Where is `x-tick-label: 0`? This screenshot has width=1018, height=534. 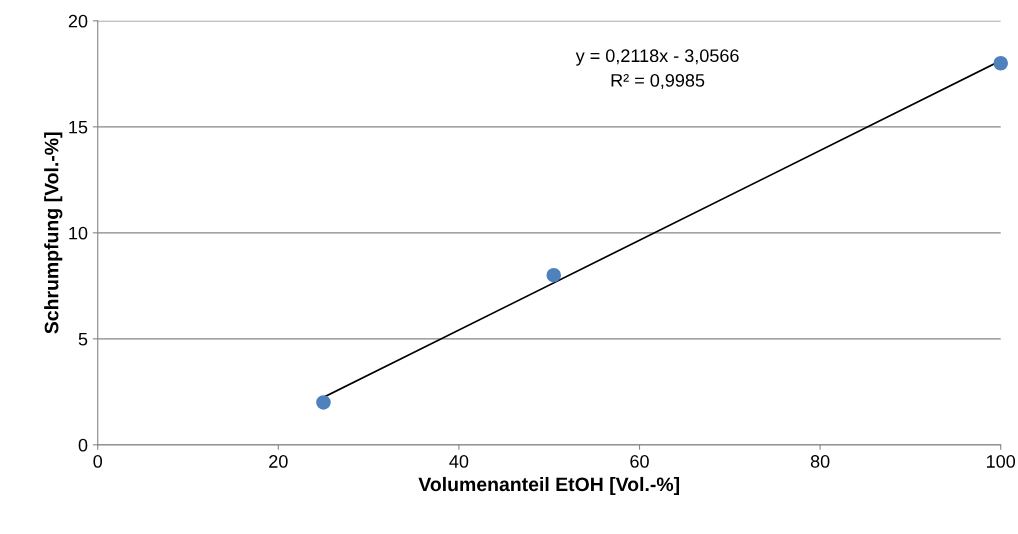
x-tick-label: 0 is located at coordinates (98, 461).